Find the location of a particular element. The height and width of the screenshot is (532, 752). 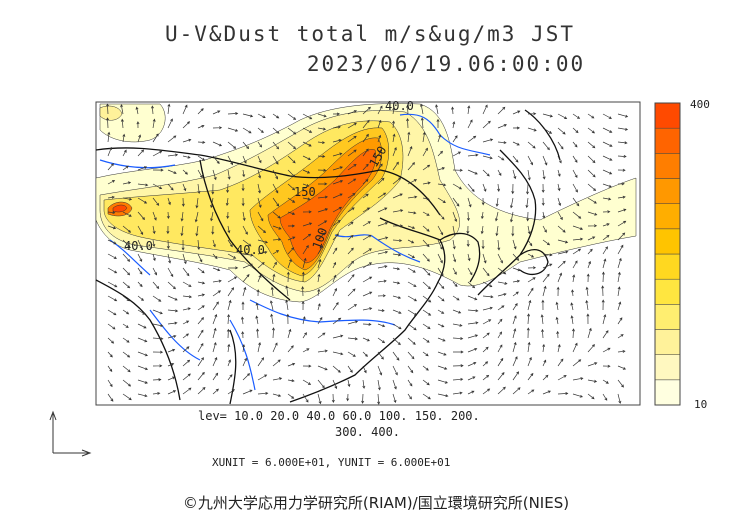

contour-label-40-north: 40.0 is located at coordinates (399, 106).